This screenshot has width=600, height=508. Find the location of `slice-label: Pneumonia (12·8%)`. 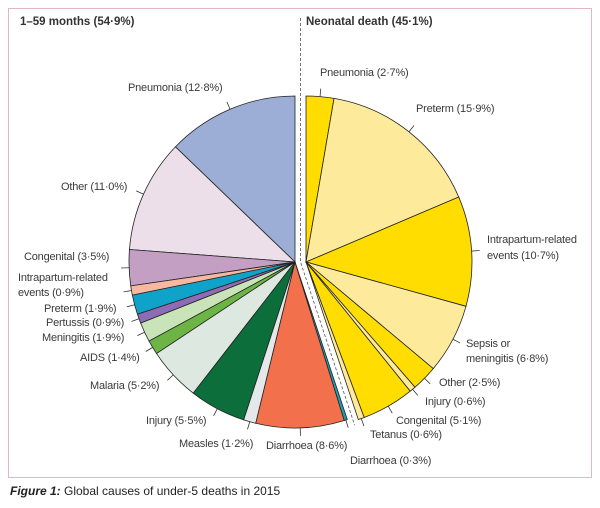

slice-label: Pneumonia (12·8%) is located at coordinates (175, 88).